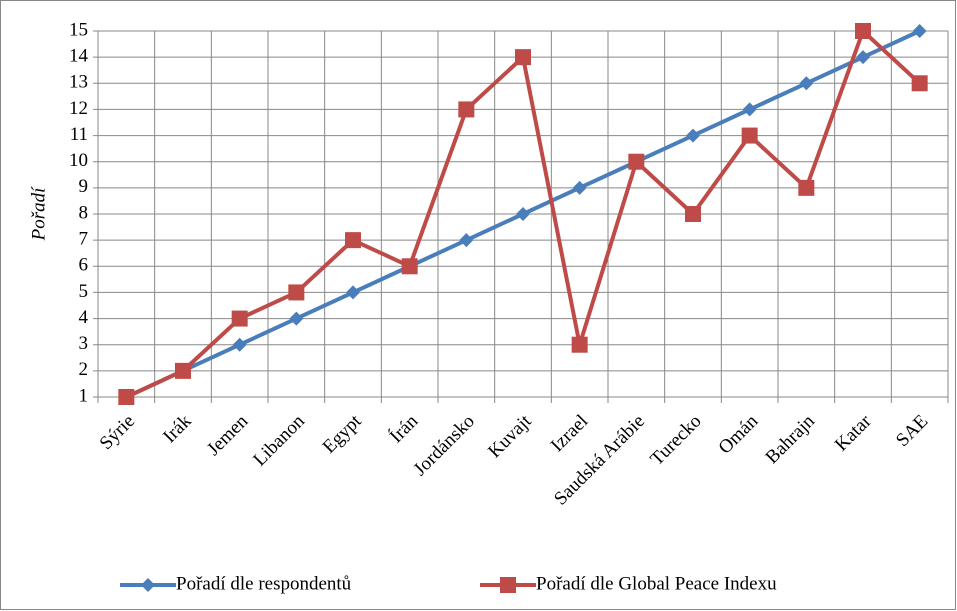 The height and width of the screenshot is (611, 957). What do you see at coordinates (84, 317) in the screenshot?
I see `y-tick-label: 4` at bounding box center [84, 317].